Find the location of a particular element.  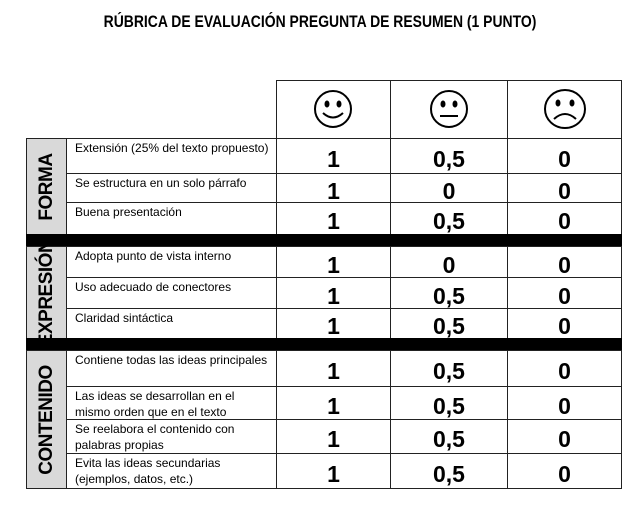

criterion-cell: Extensión (25% del texto propuesto) is located at coordinates (171, 156).